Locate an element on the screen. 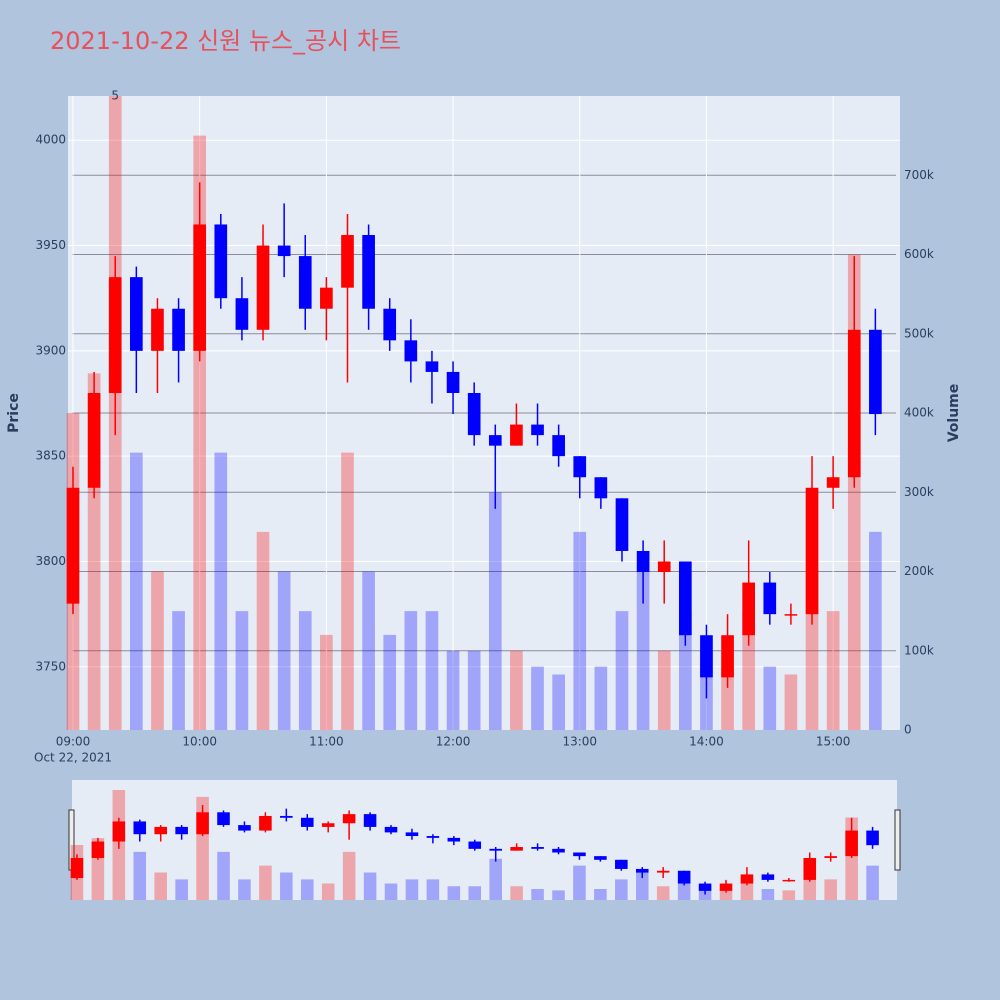 This screenshot has height=1000, width=1000. y2-tick-label: 100k is located at coordinates (919, 650).